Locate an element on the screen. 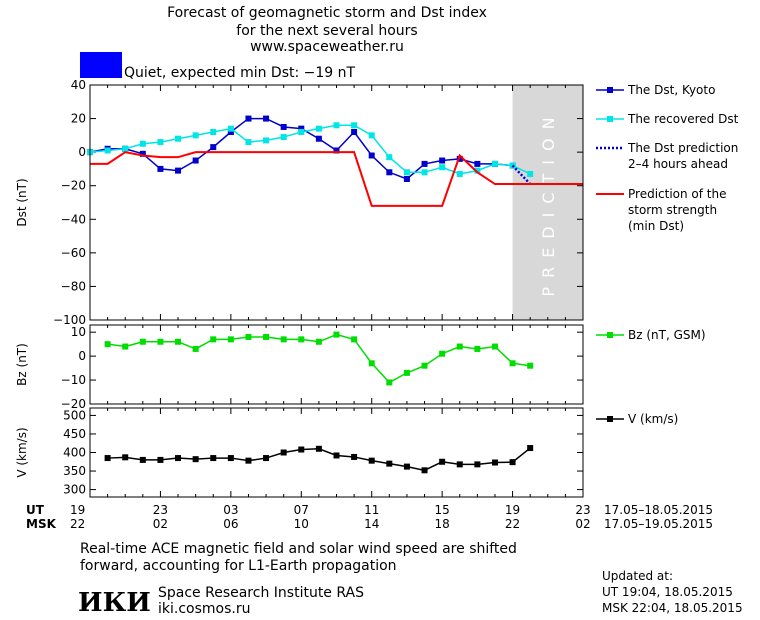  legend-label: (min Dst) is located at coordinates (656, 226).